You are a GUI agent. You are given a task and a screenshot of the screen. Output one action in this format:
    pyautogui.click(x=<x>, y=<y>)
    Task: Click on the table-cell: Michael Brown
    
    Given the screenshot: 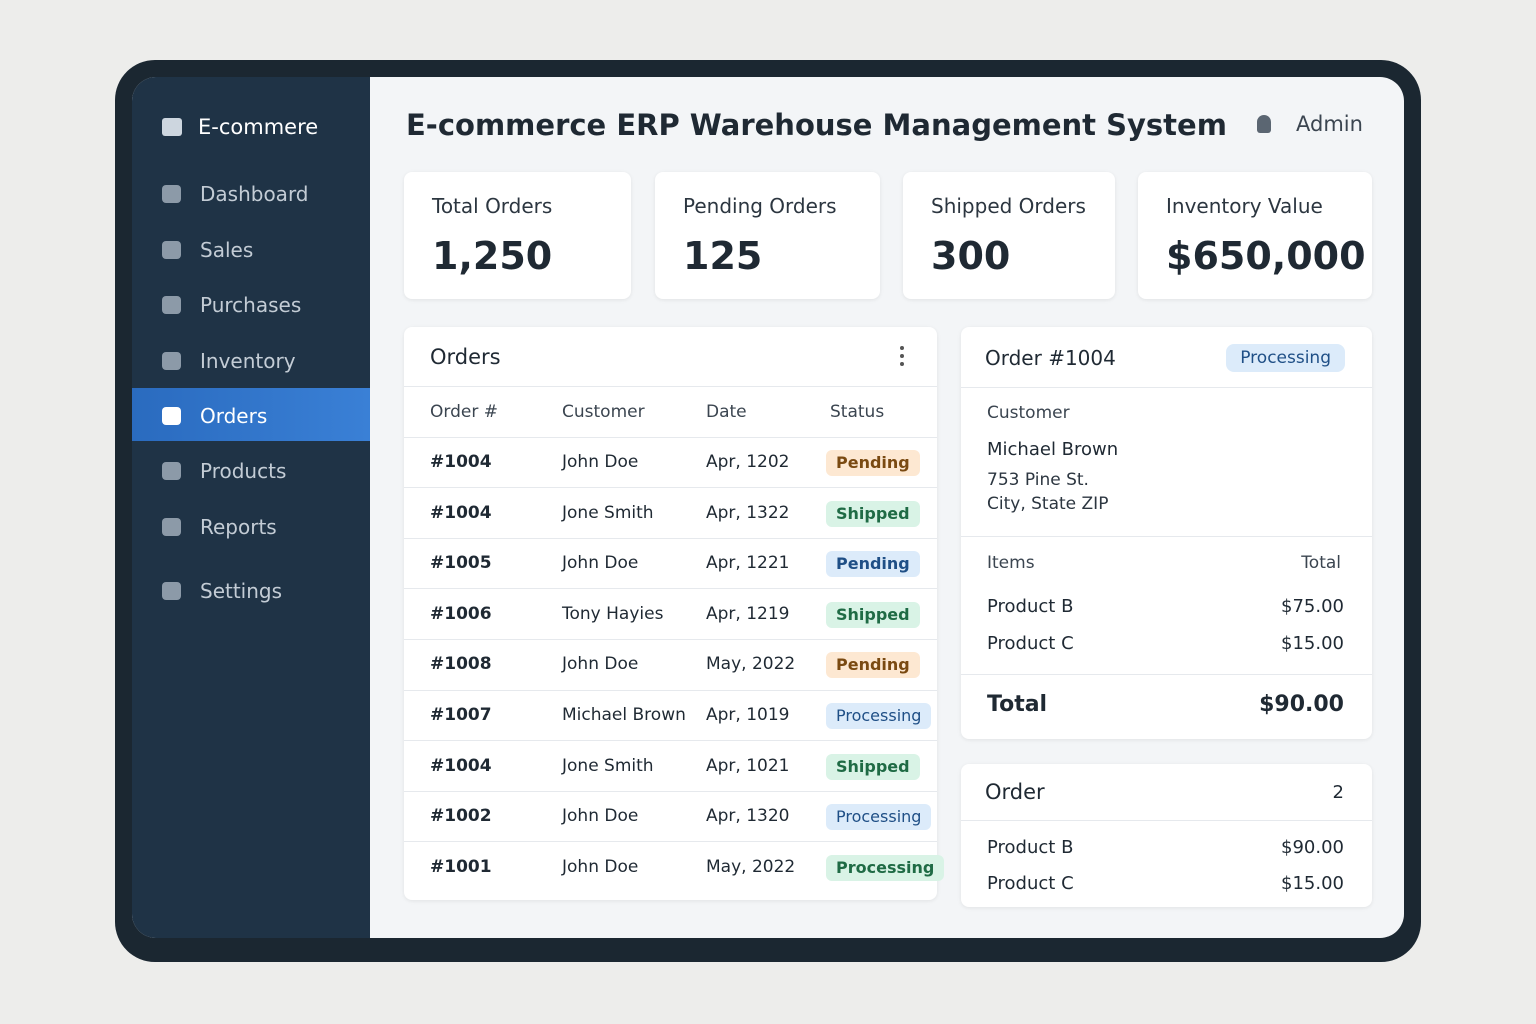 What is the action you would take?
    pyautogui.click(x=624, y=715)
    